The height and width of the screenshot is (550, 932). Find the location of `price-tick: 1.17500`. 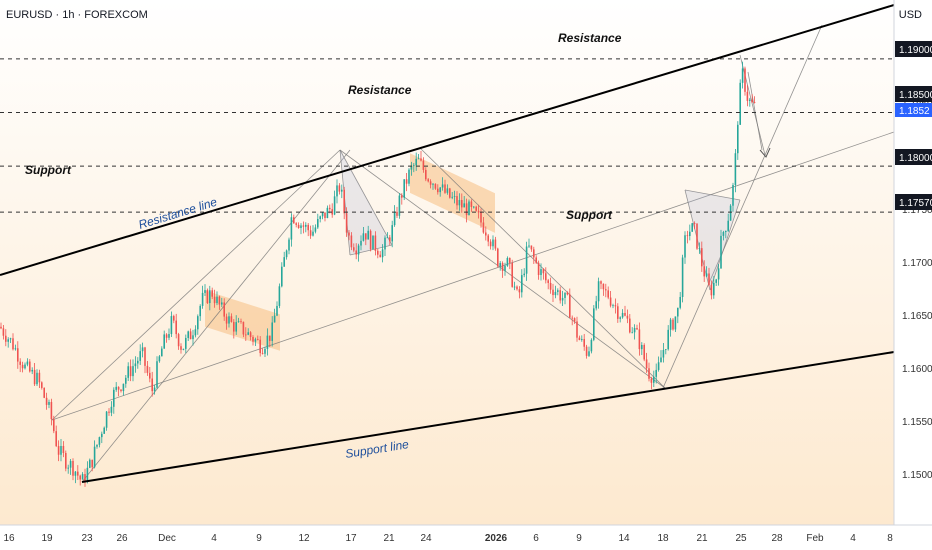

price-tick: 1.17500 is located at coordinates (917, 210).